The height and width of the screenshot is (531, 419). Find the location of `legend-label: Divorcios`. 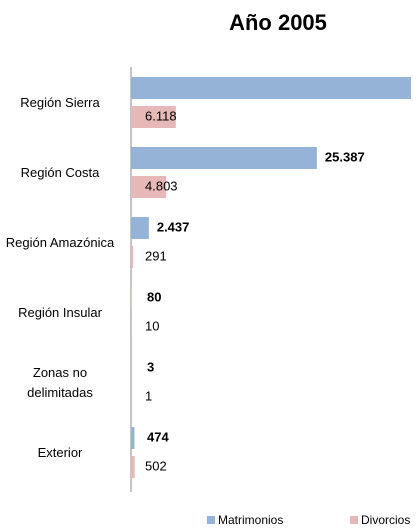

legend-label: Divorcios is located at coordinates (385, 520).